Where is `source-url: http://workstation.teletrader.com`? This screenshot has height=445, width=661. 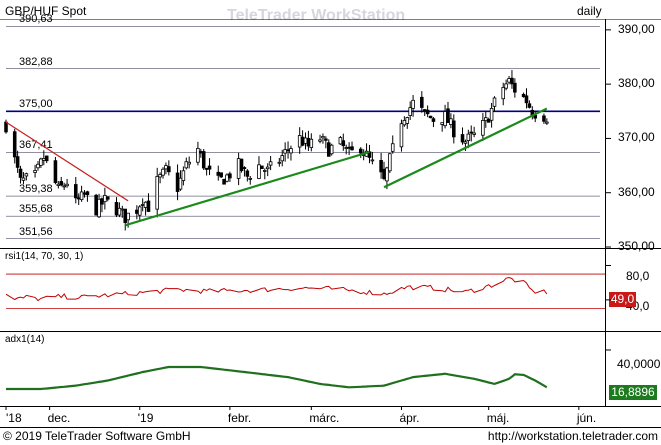
source-url: http://workstation.teletrader.com is located at coordinates (572, 436).